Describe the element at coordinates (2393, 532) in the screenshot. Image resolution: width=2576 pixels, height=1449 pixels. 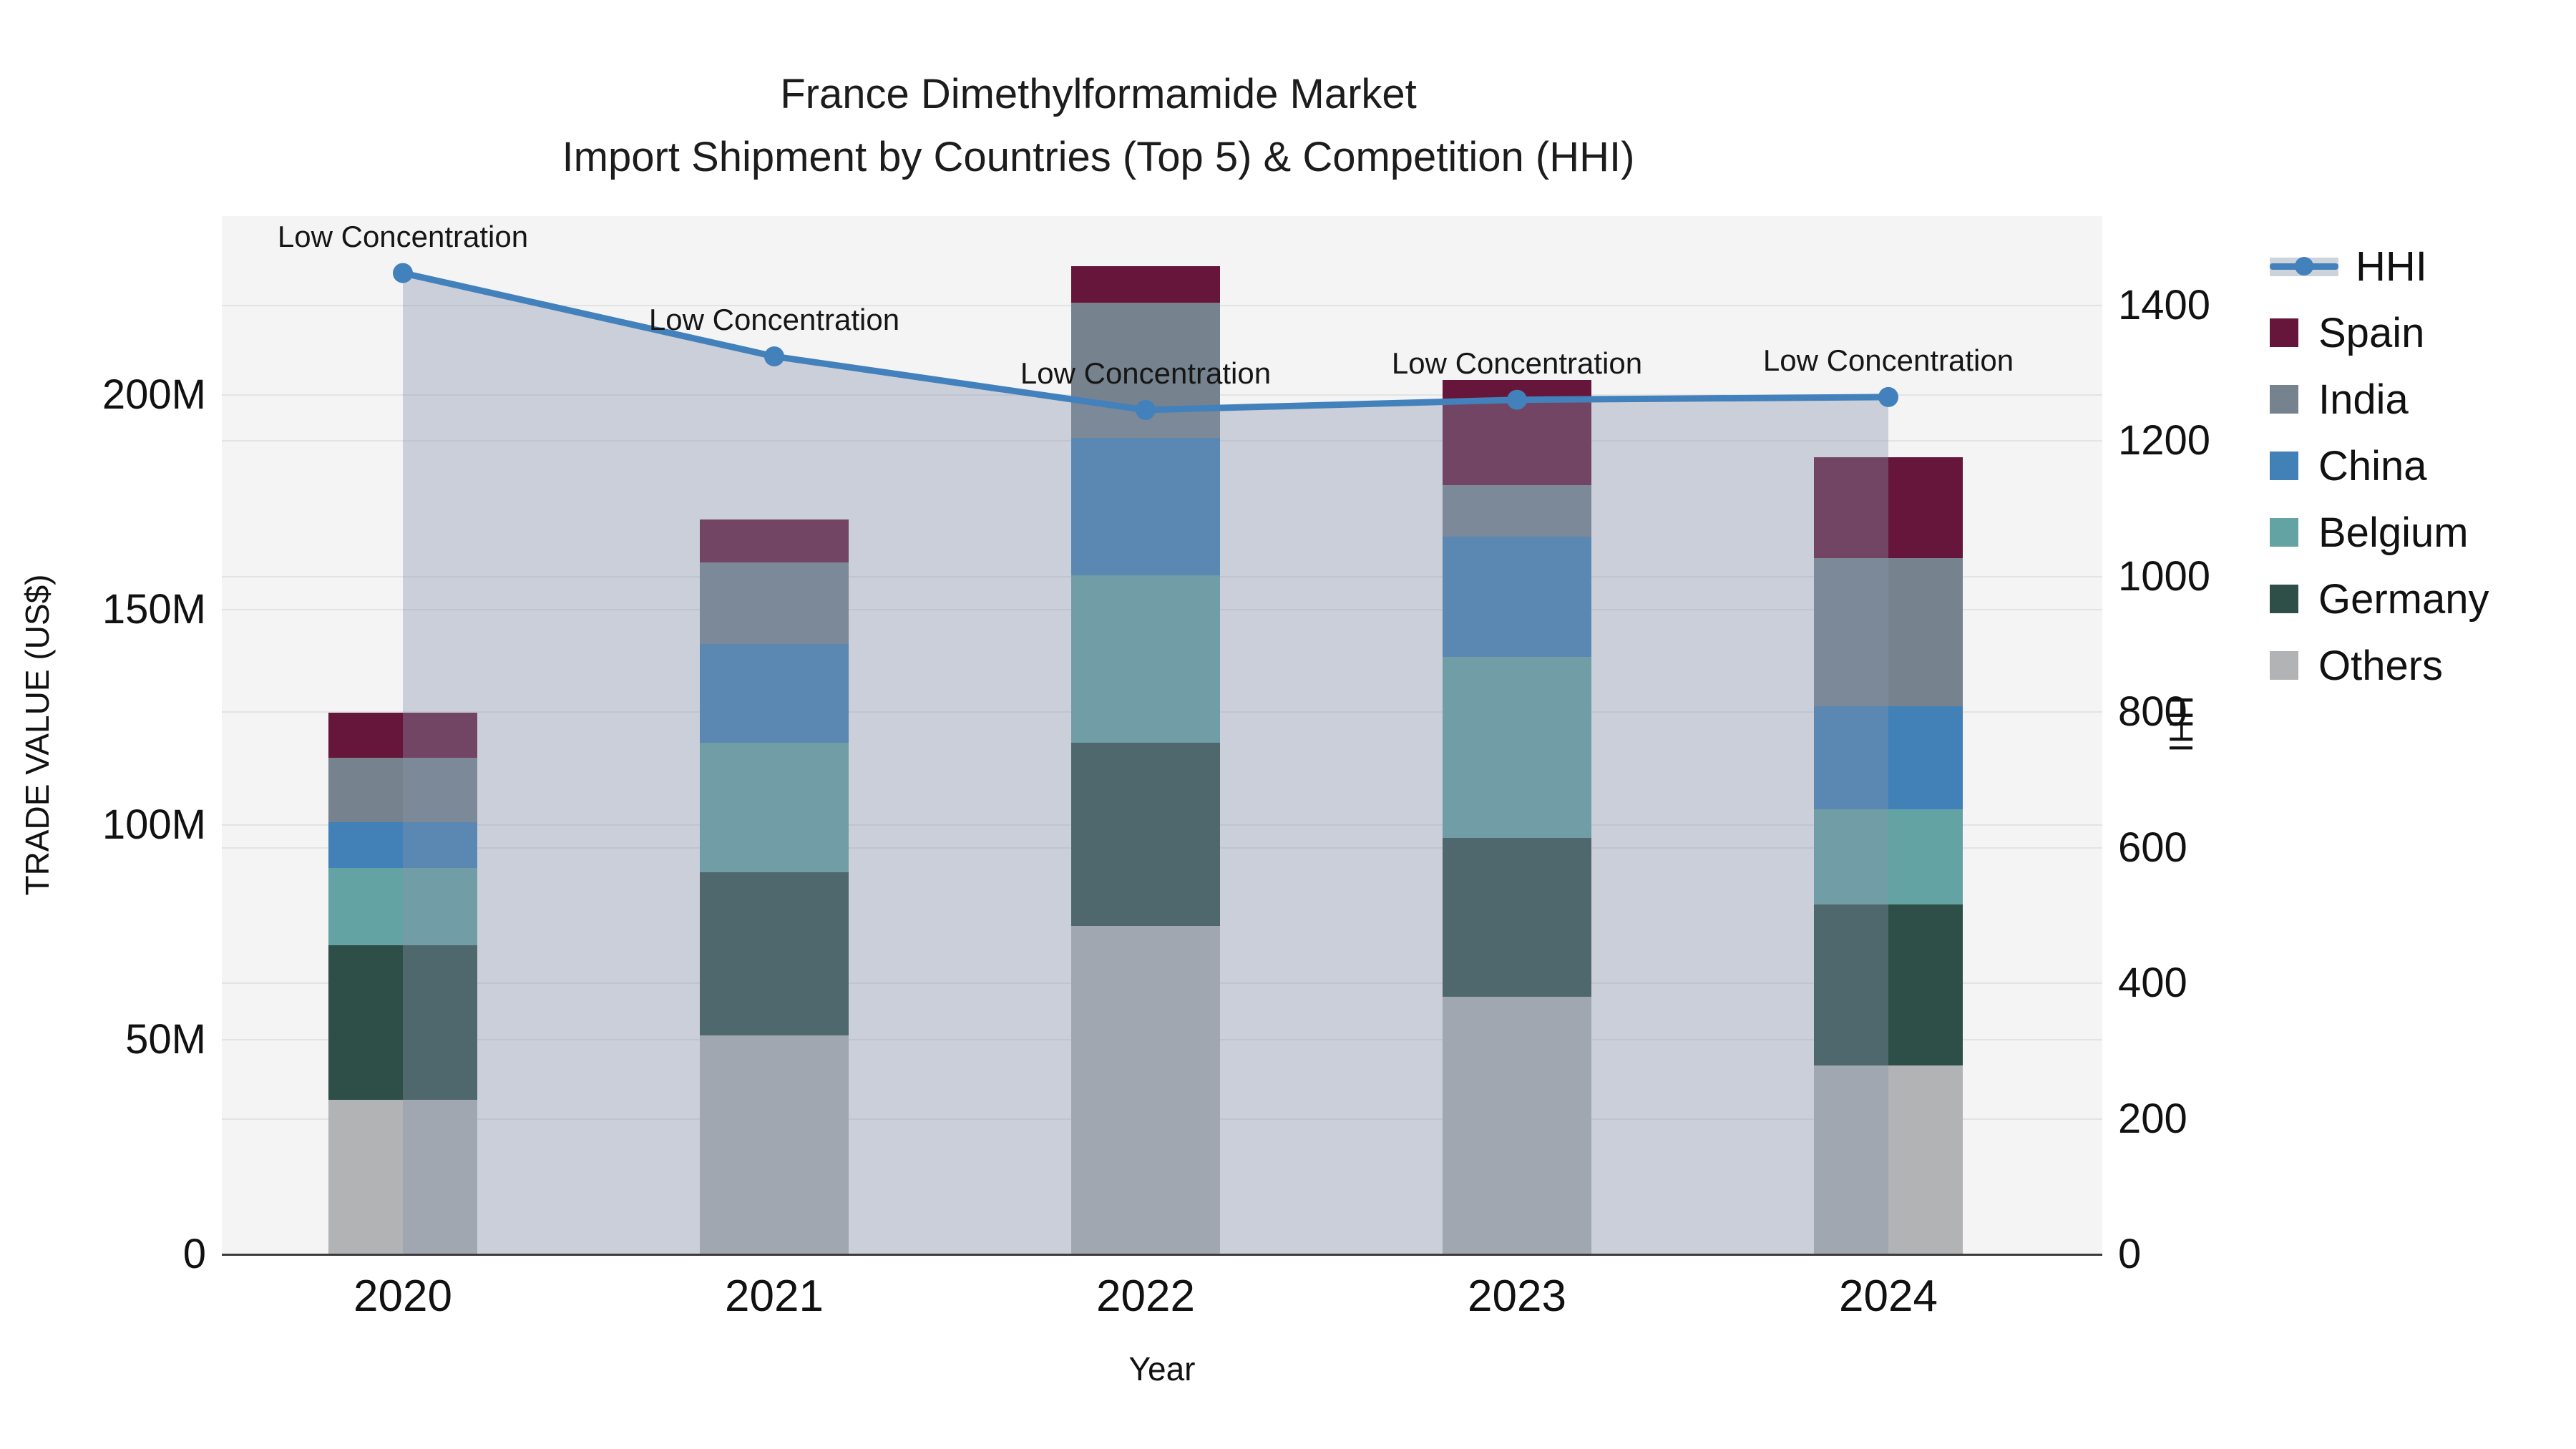
I see `legend-label-belgium: Belgium` at that location.